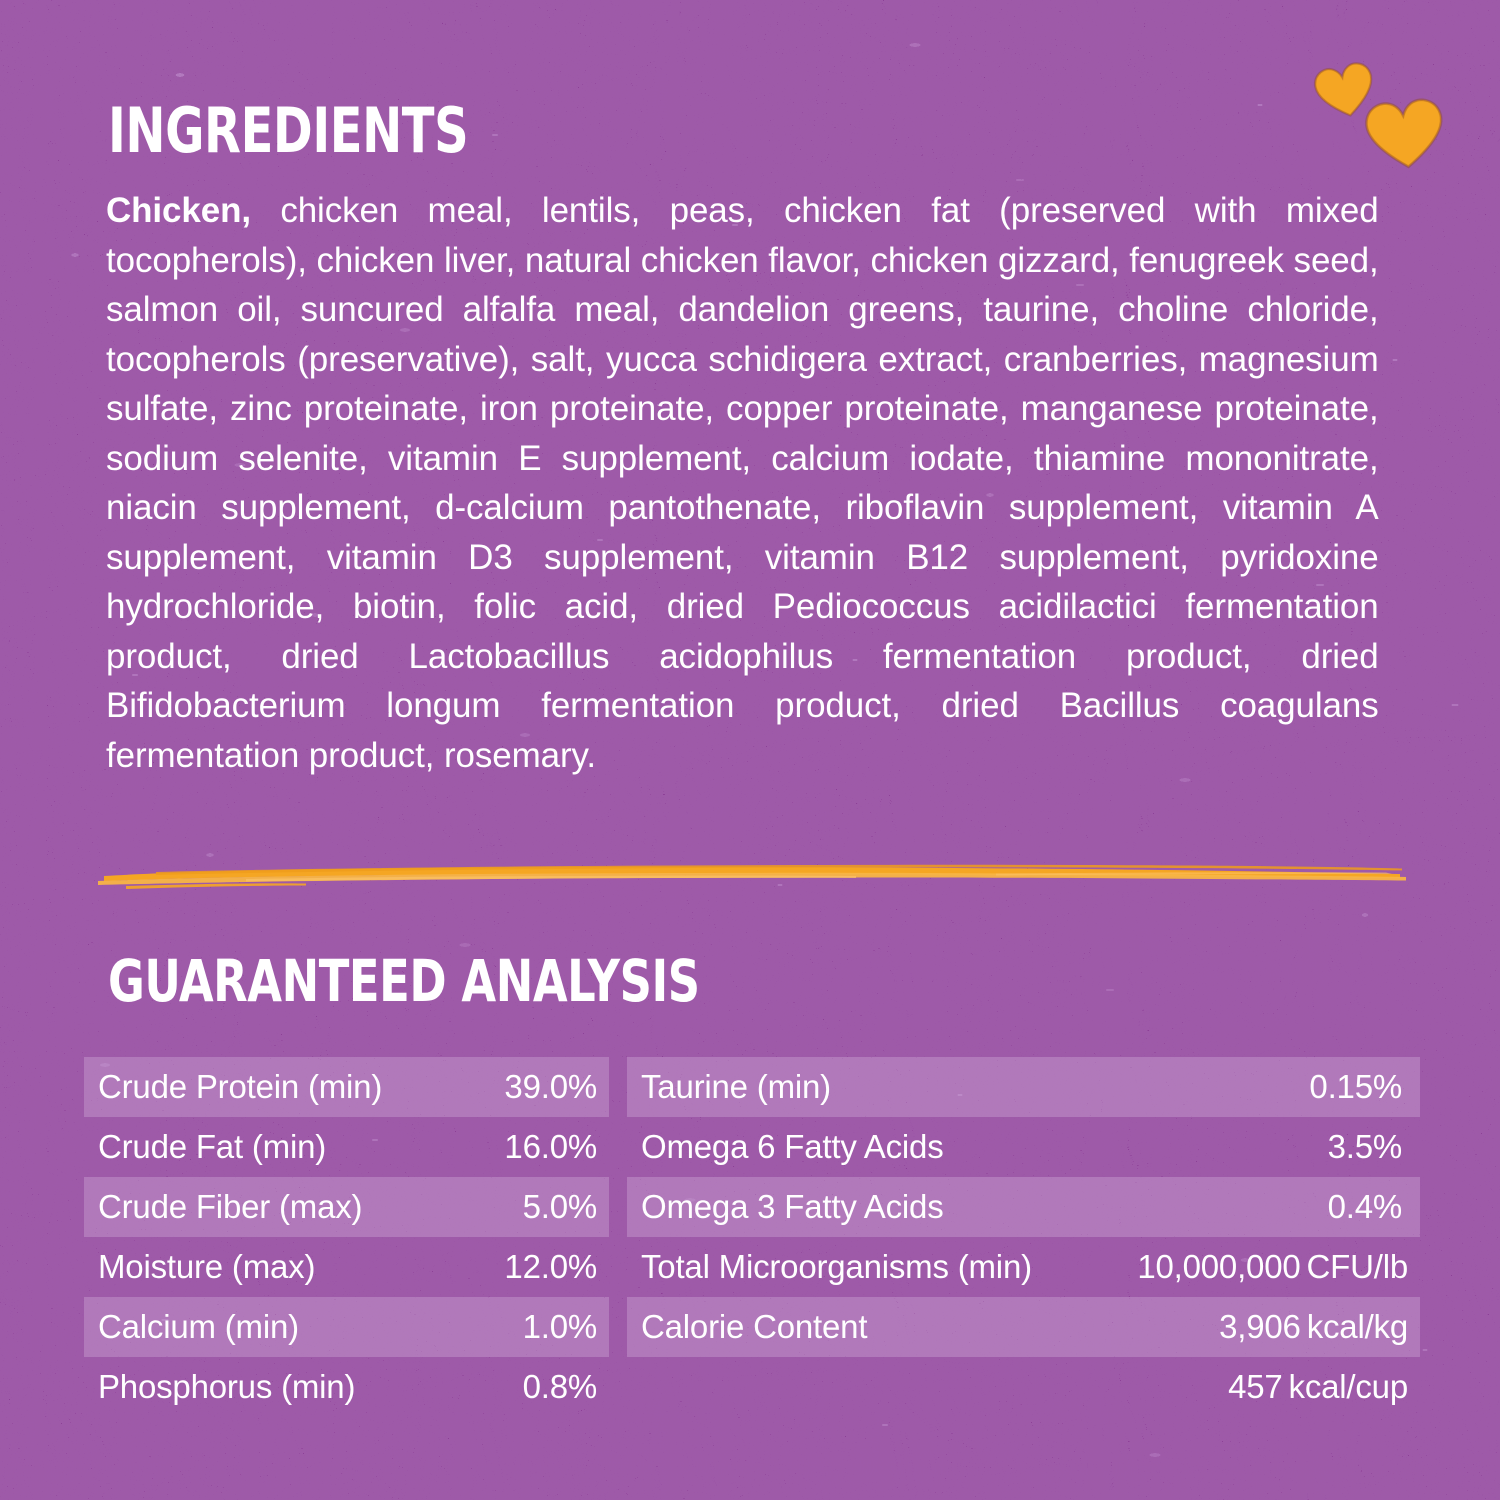 The height and width of the screenshot is (1500, 1500). What do you see at coordinates (1023, 1087) in the screenshot?
I see `table-row: Taurine (min) 0.15%` at bounding box center [1023, 1087].